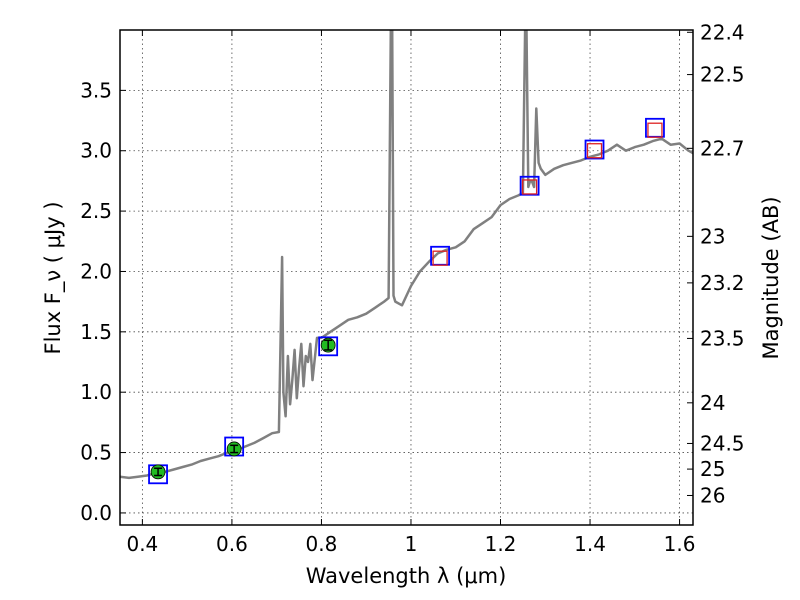 This screenshot has height=600, width=800. What do you see at coordinates (722, 32) in the screenshot?
I see `mag-tick-label: 22.4` at bounding box center [722, 32].